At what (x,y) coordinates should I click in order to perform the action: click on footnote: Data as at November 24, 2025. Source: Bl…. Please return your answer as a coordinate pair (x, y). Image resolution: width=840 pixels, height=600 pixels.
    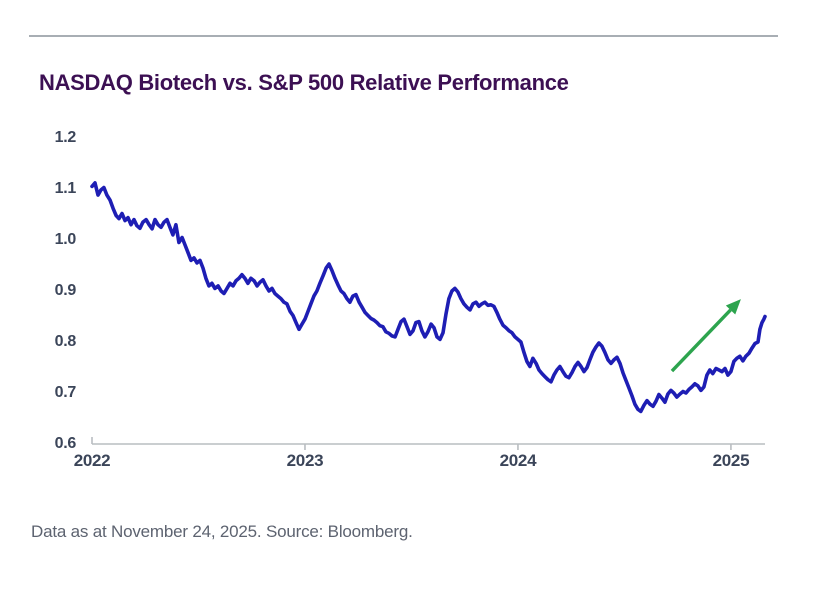
    Looking at the image, I should click on (222, 531).